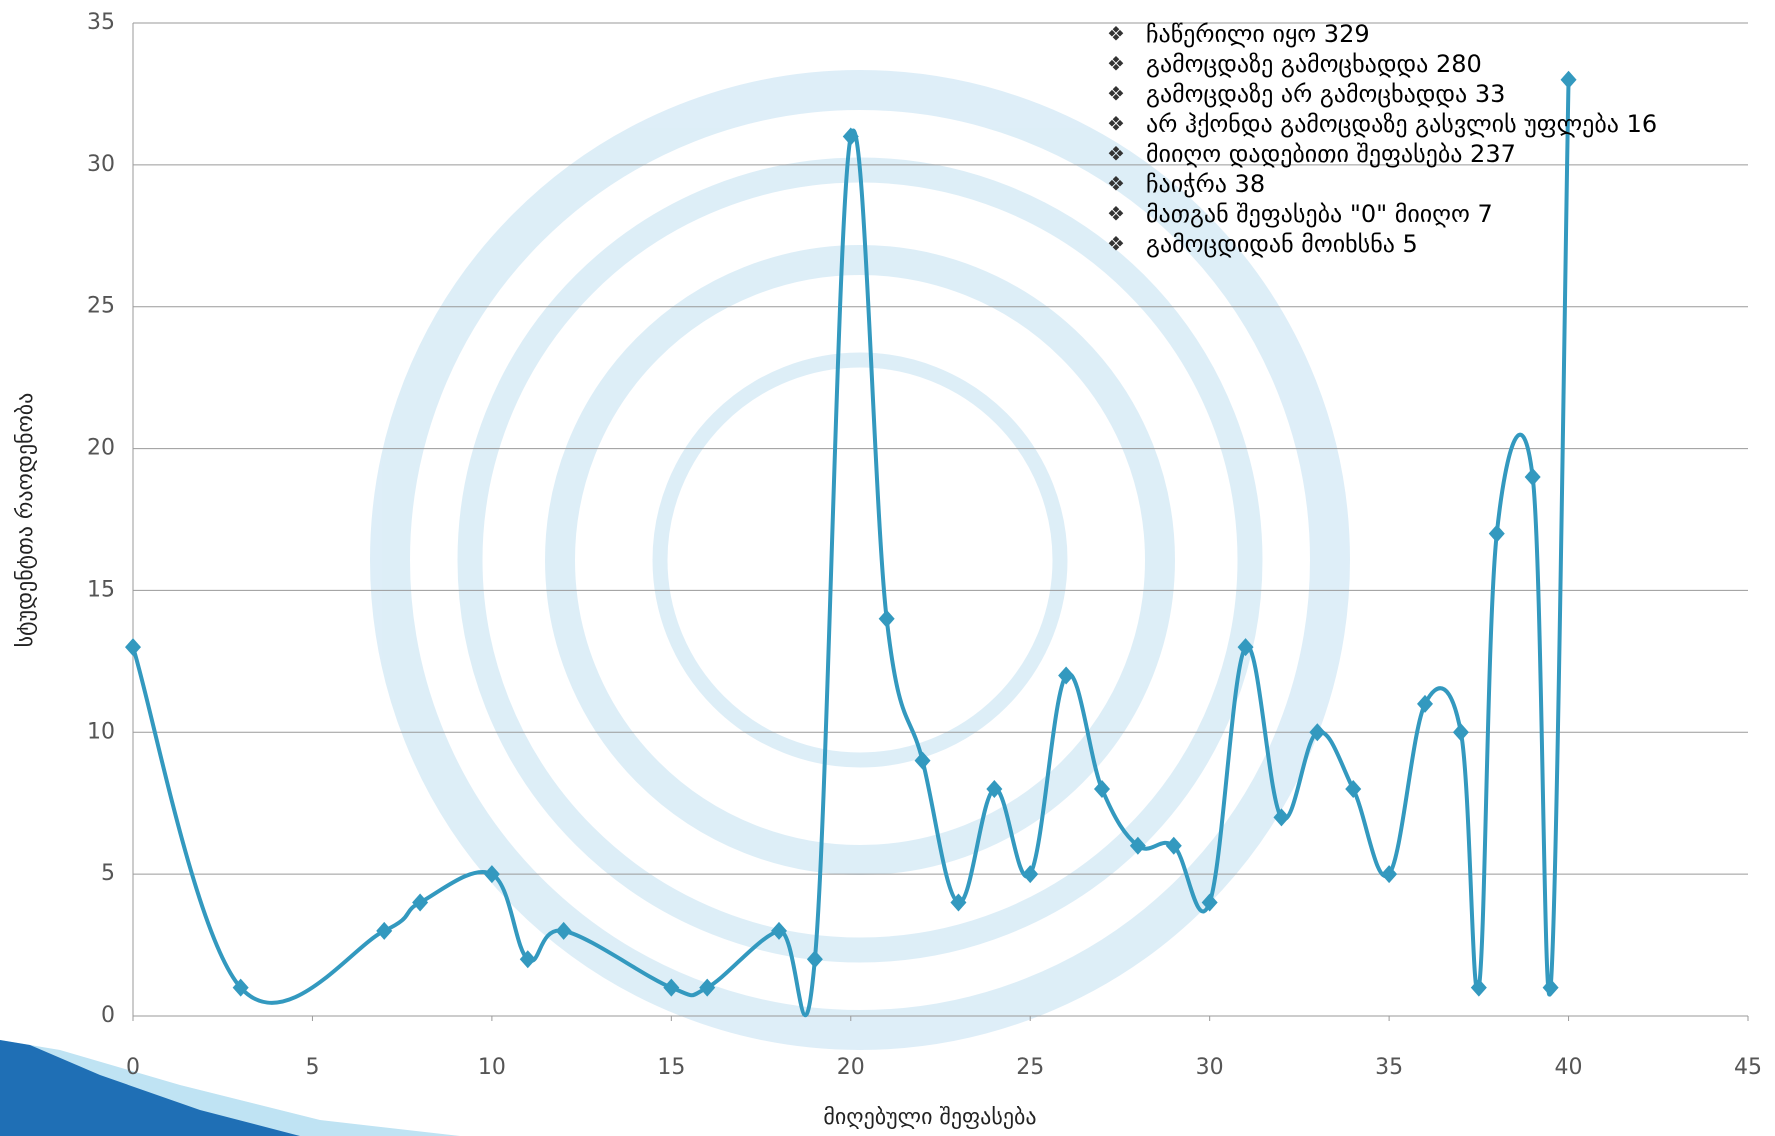  Describe the element at coordinates (101, 448) in the screenshot. I see `y-tick-label: 20` at that location.